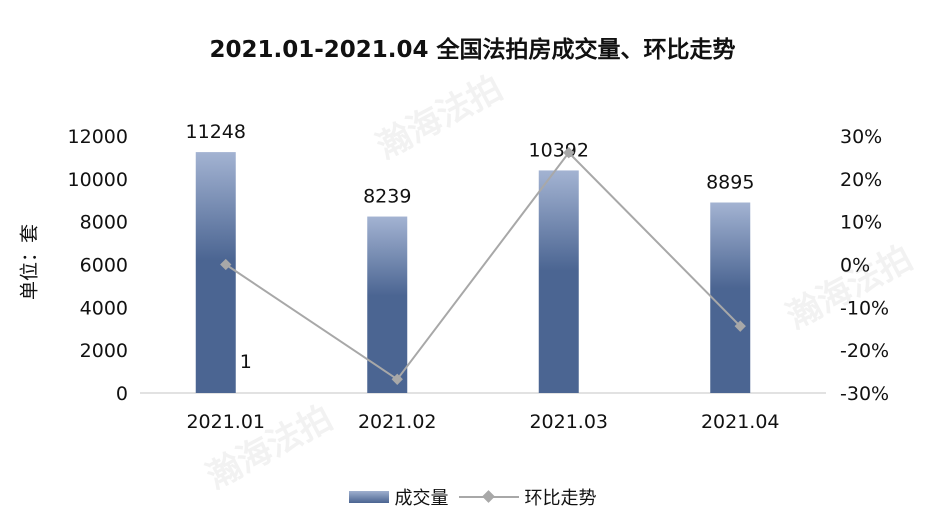  What do you see at coordinates (730, 182) in the screenshot?
I see `bar-value-label: 8895` at bounding box center [730, 182].